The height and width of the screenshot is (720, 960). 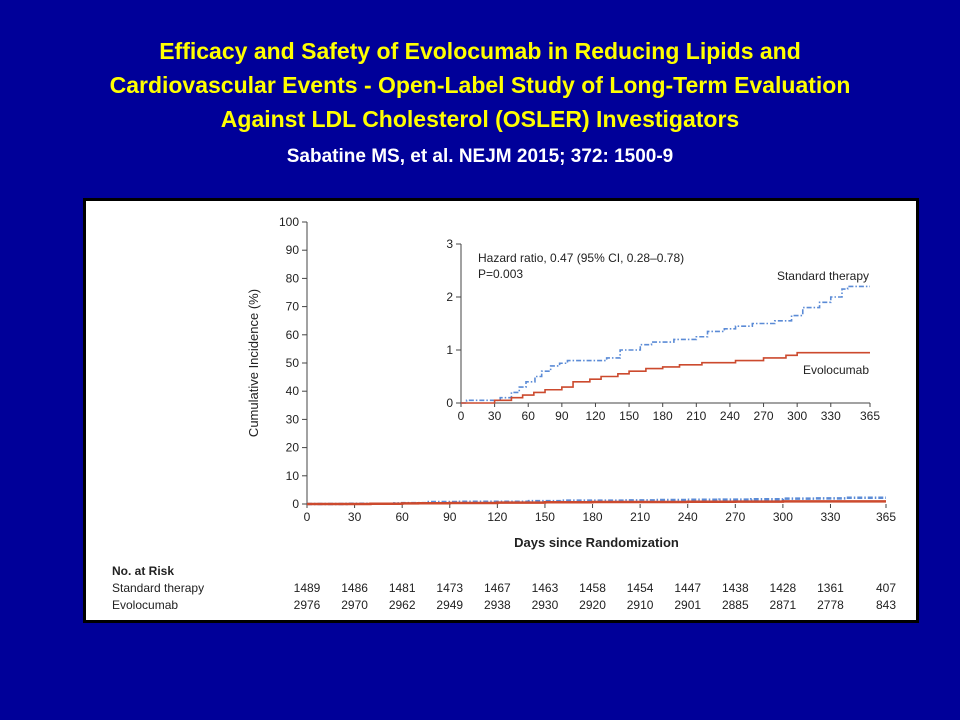 What do you see at coordinates (500, 274) in the screenshot?
I see `p-value-annotation: P=0.003` at bounding box center [500, 274].